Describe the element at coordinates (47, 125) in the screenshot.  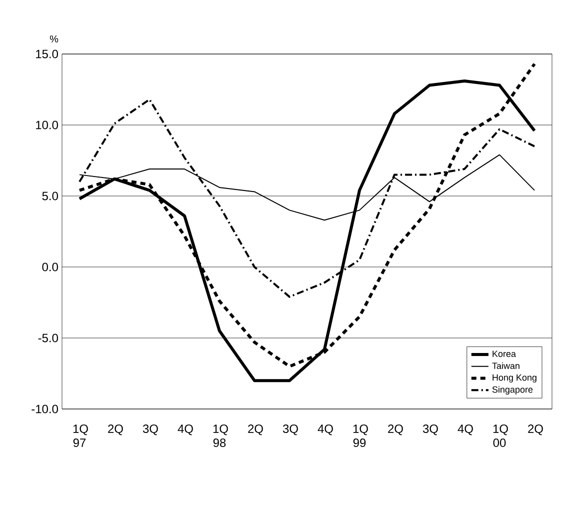
I see `y-tick-label: 10.0` at that location.